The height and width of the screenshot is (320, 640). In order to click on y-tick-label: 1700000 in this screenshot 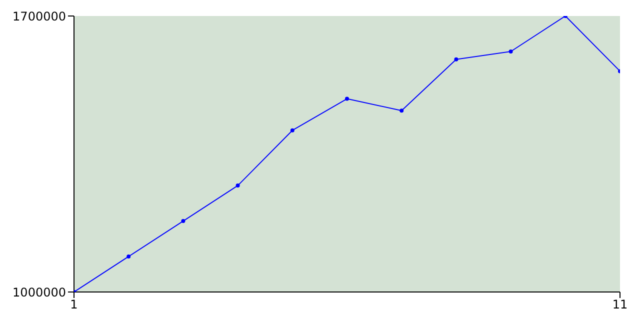, I will do `click(39, 16)`.